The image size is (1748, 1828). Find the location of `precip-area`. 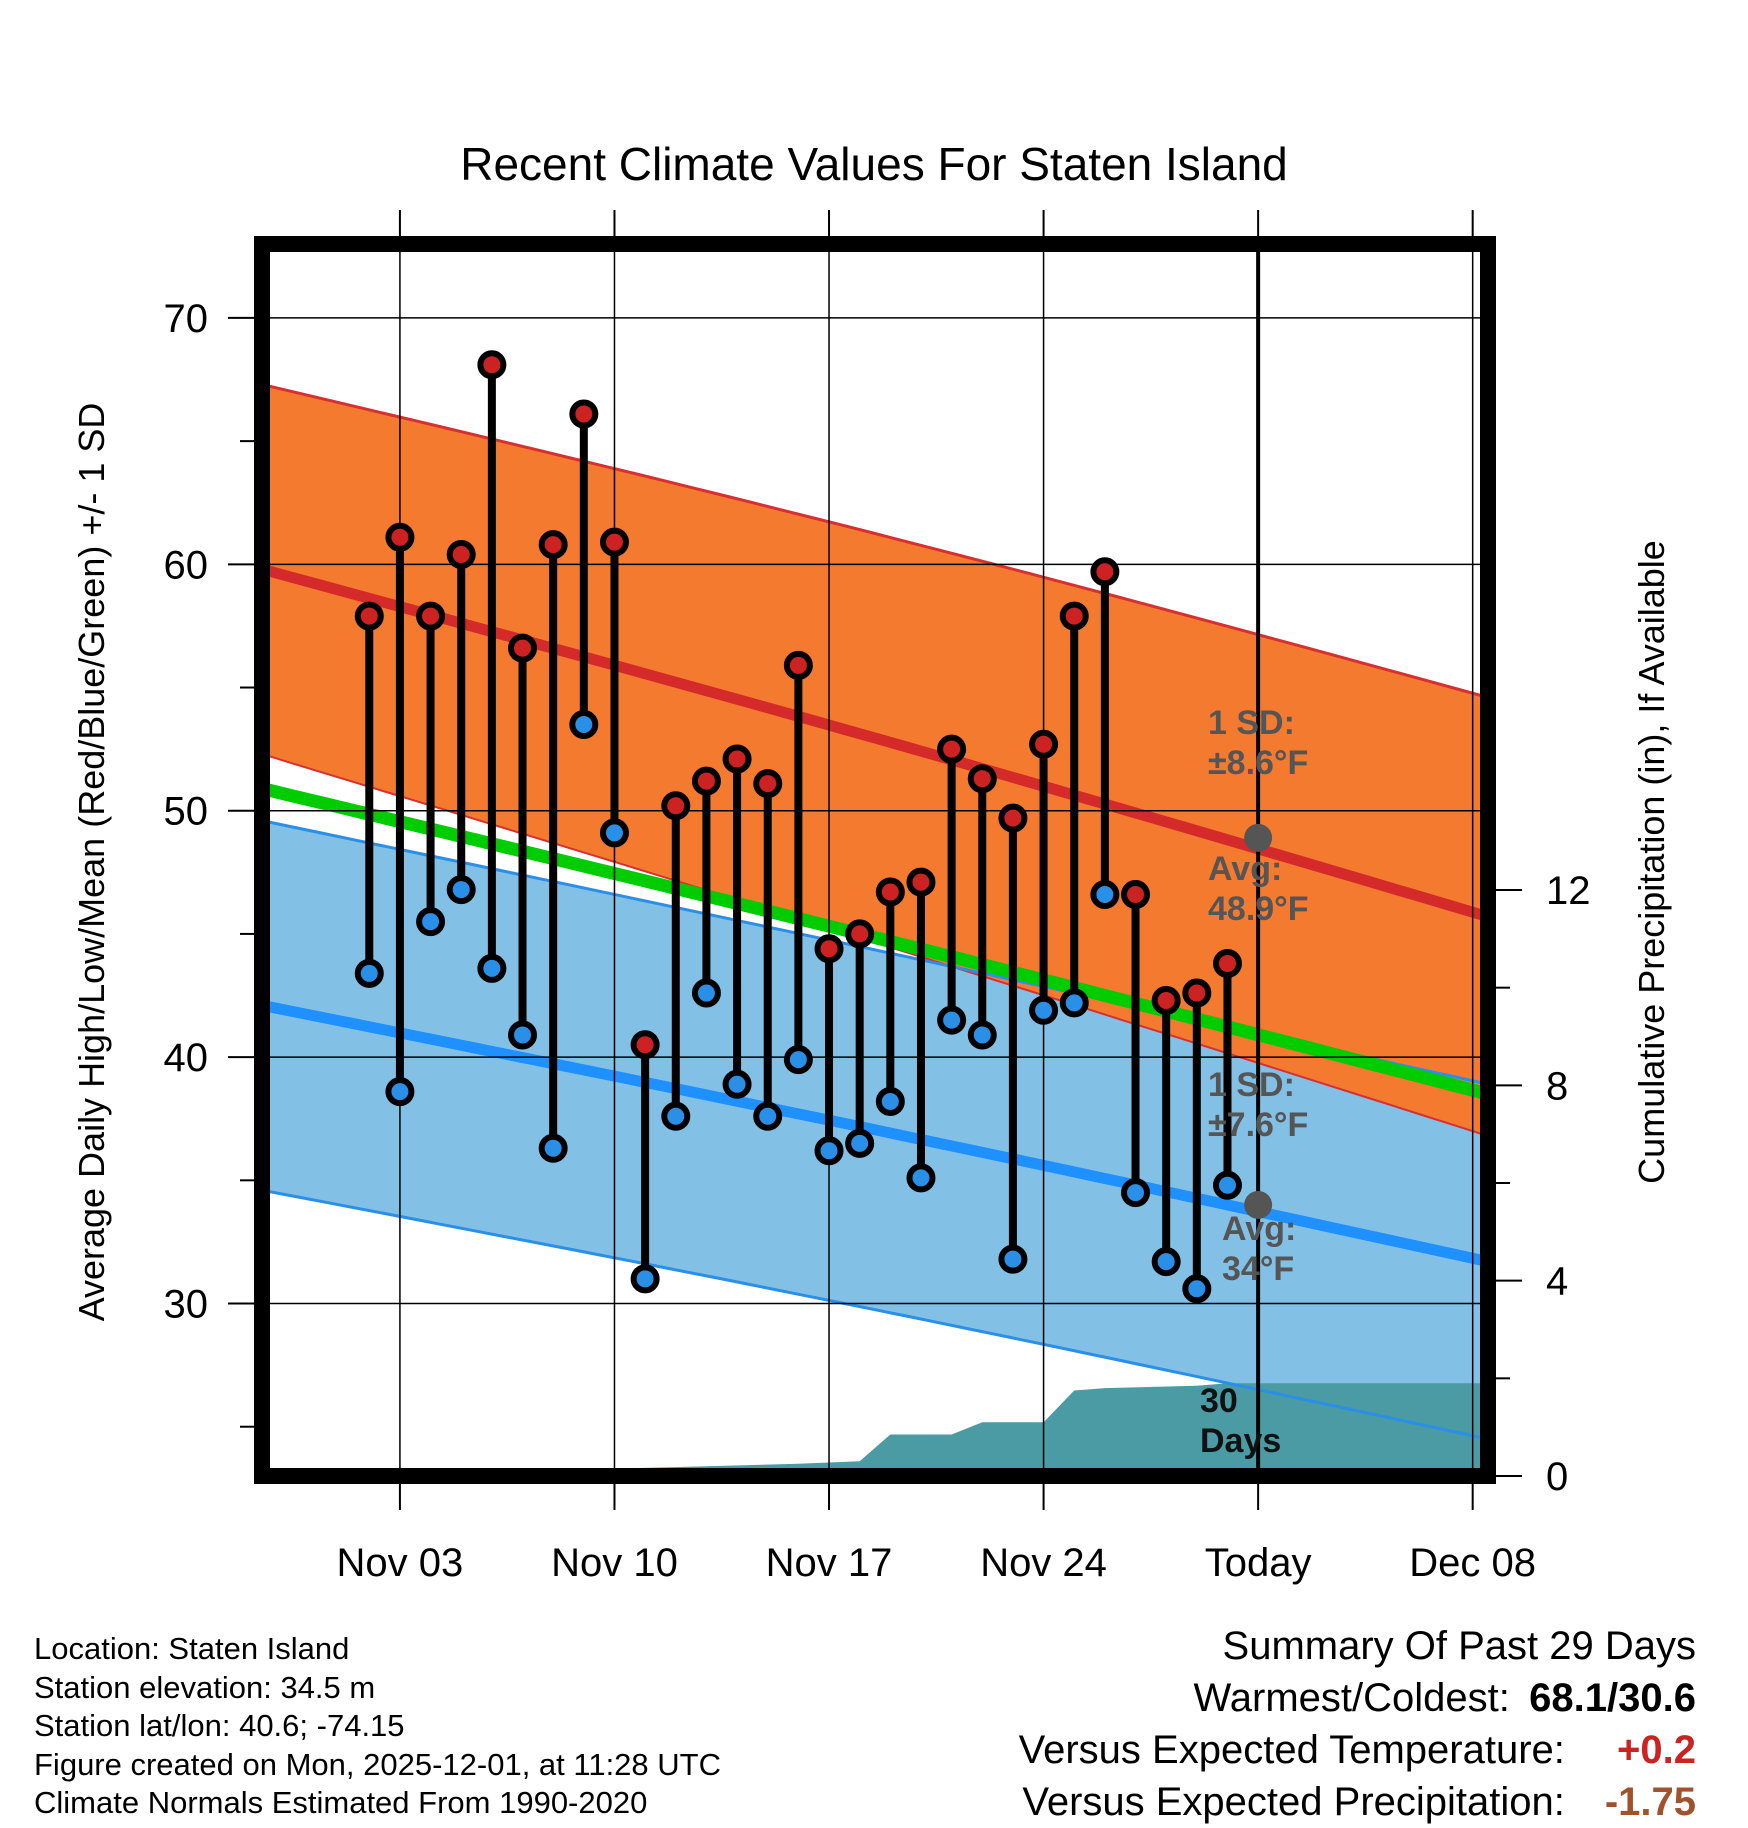

precip-area is located at coordinates (913, 1429).